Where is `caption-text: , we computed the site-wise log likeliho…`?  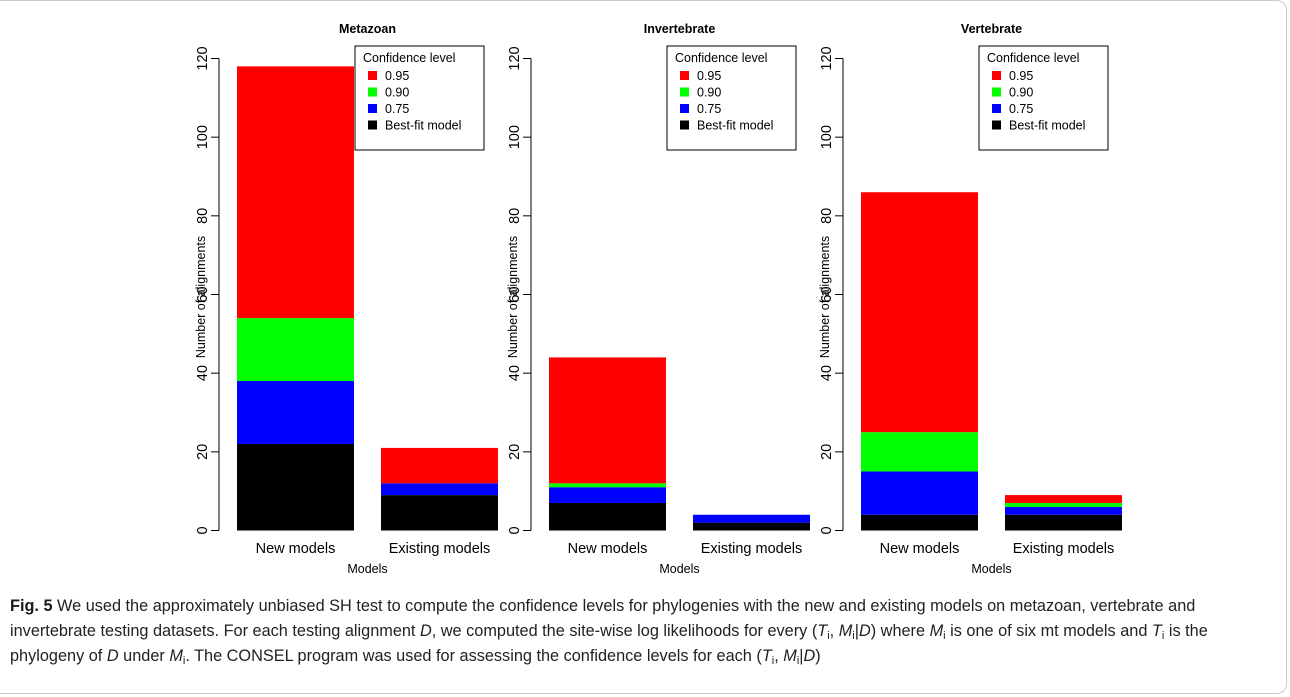
caption-text: , we computed the site-wise log likeliho… is located at coordinates (624, 630).